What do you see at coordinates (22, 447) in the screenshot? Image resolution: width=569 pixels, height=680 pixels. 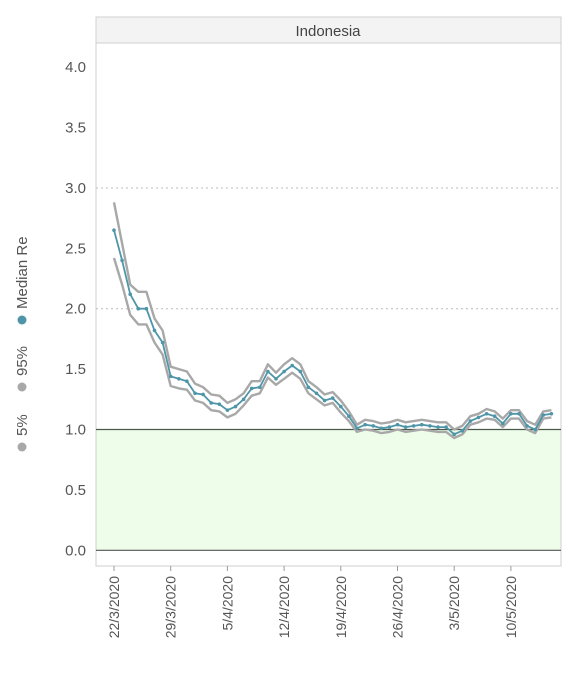 I see `legend-dot-5pct` at bounding box center [22, 447].